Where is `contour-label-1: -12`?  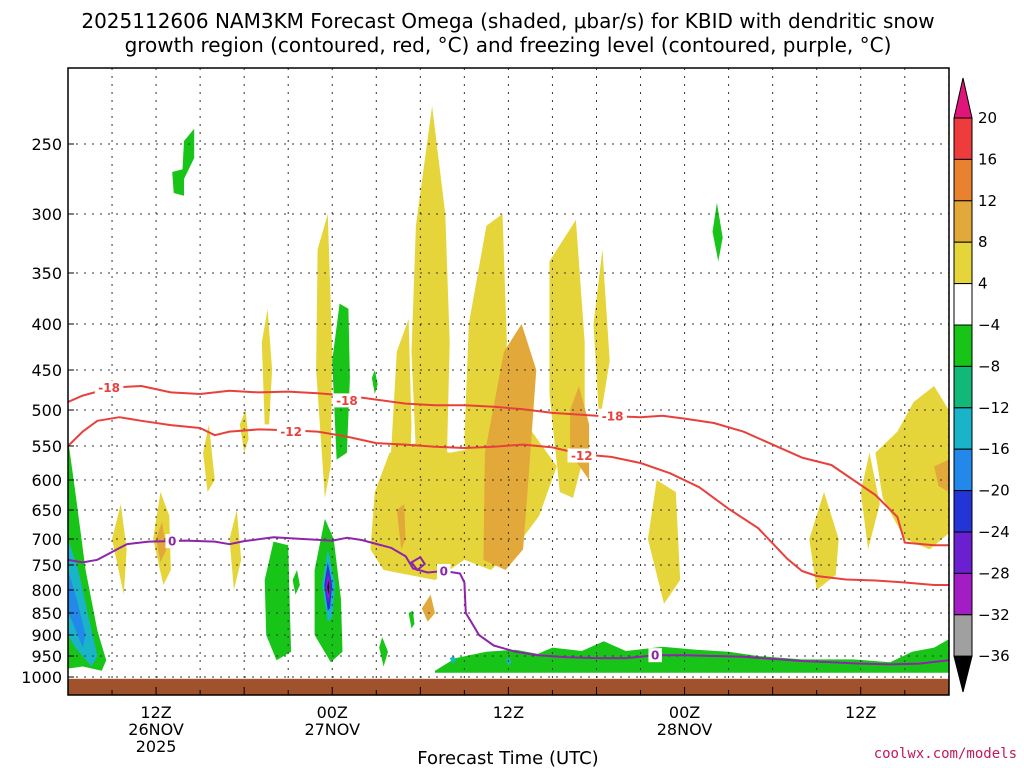
contour-label-1: -12 is located at coordinates (291, 432).